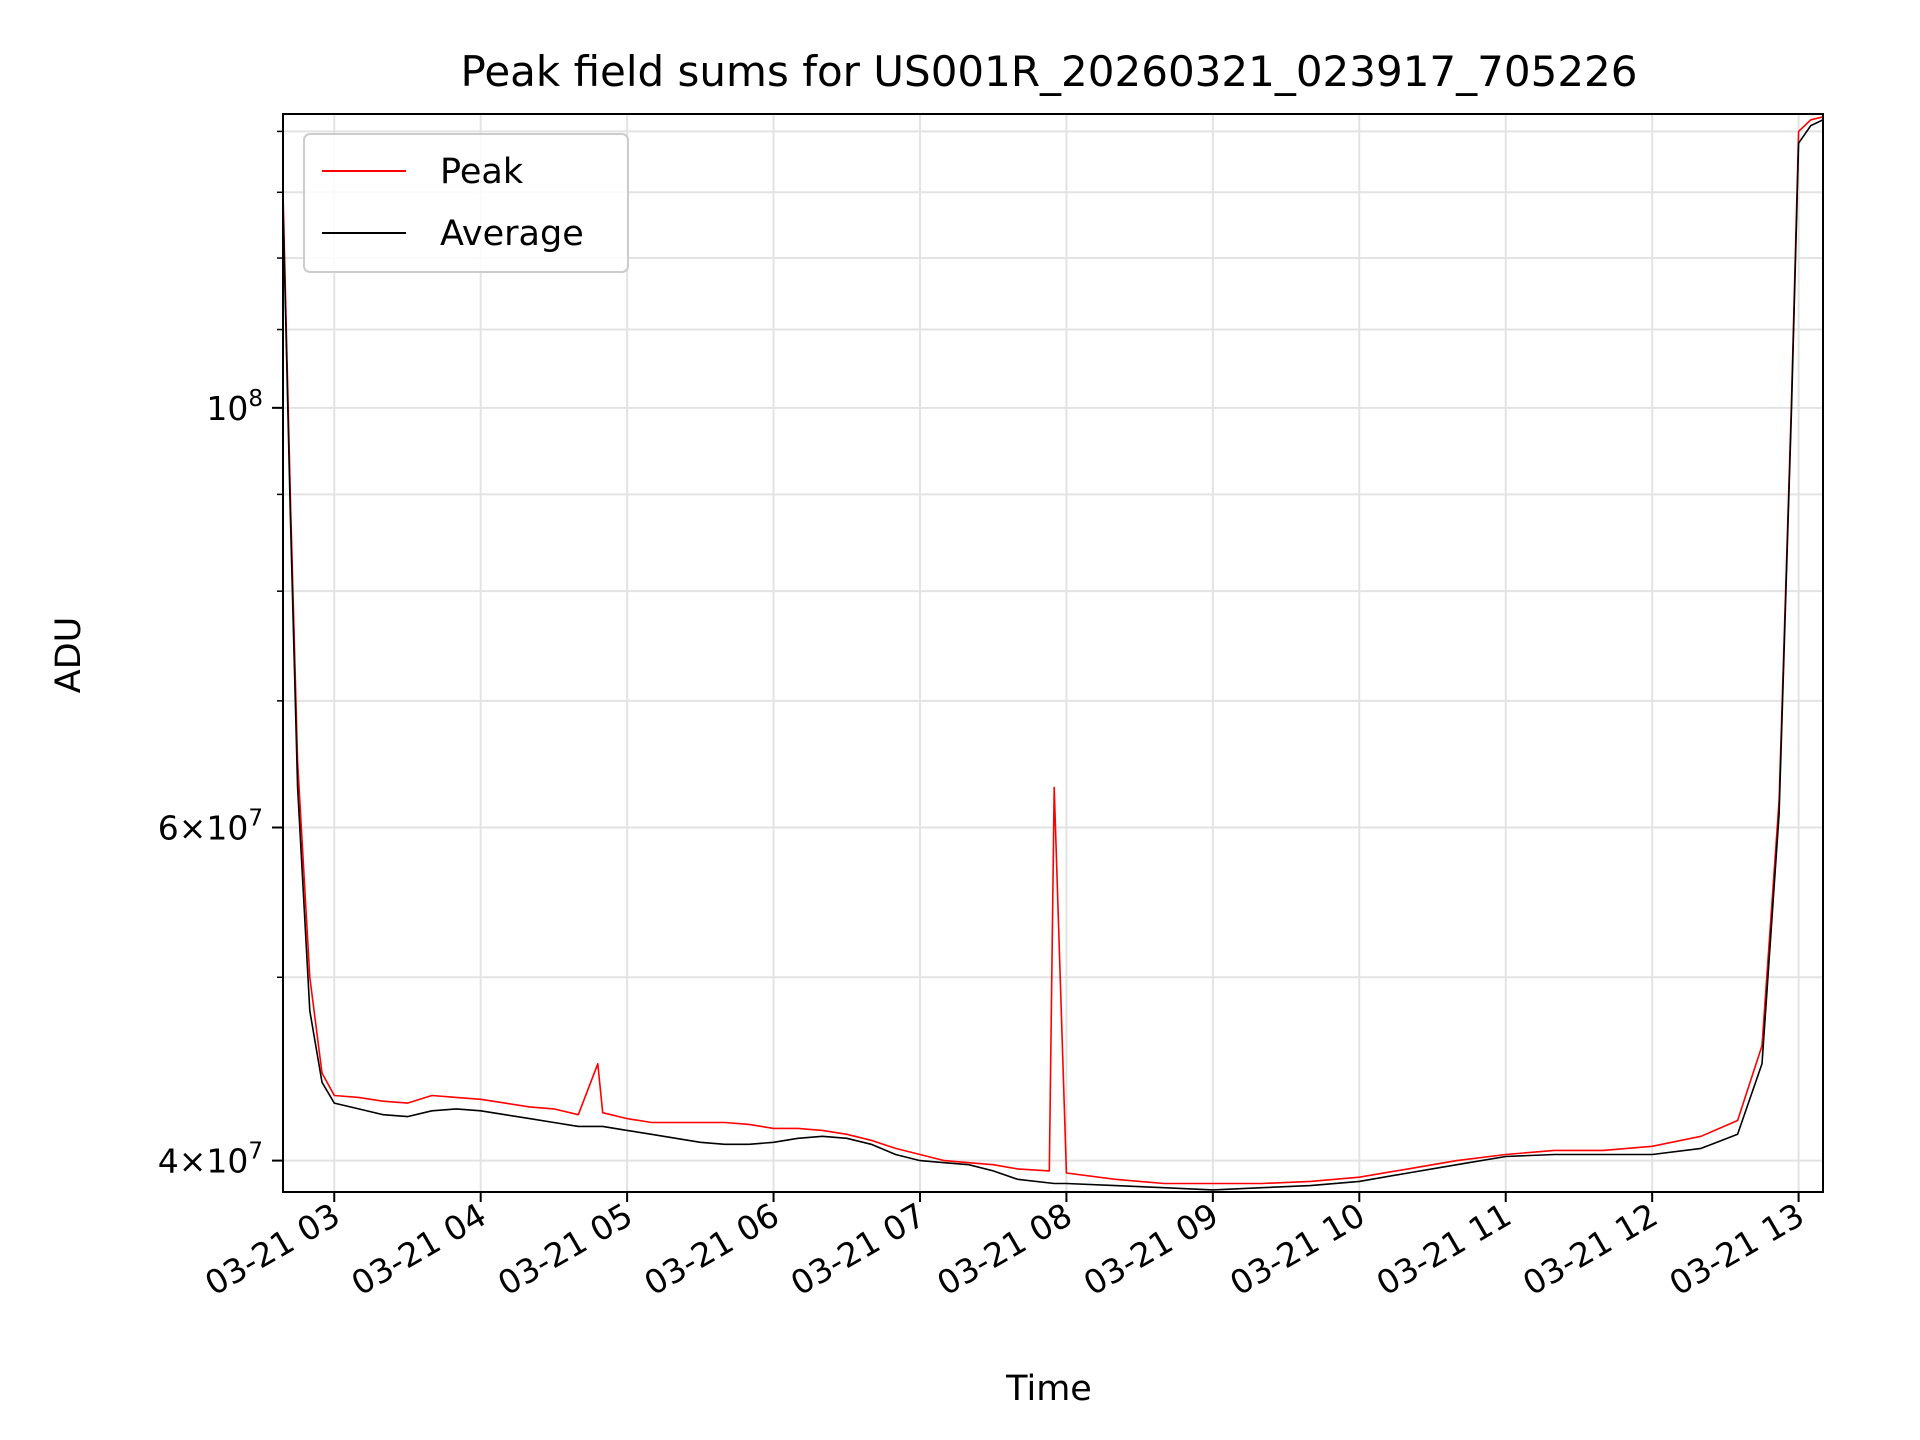  I want to click on legend-box, so click(466, 203).